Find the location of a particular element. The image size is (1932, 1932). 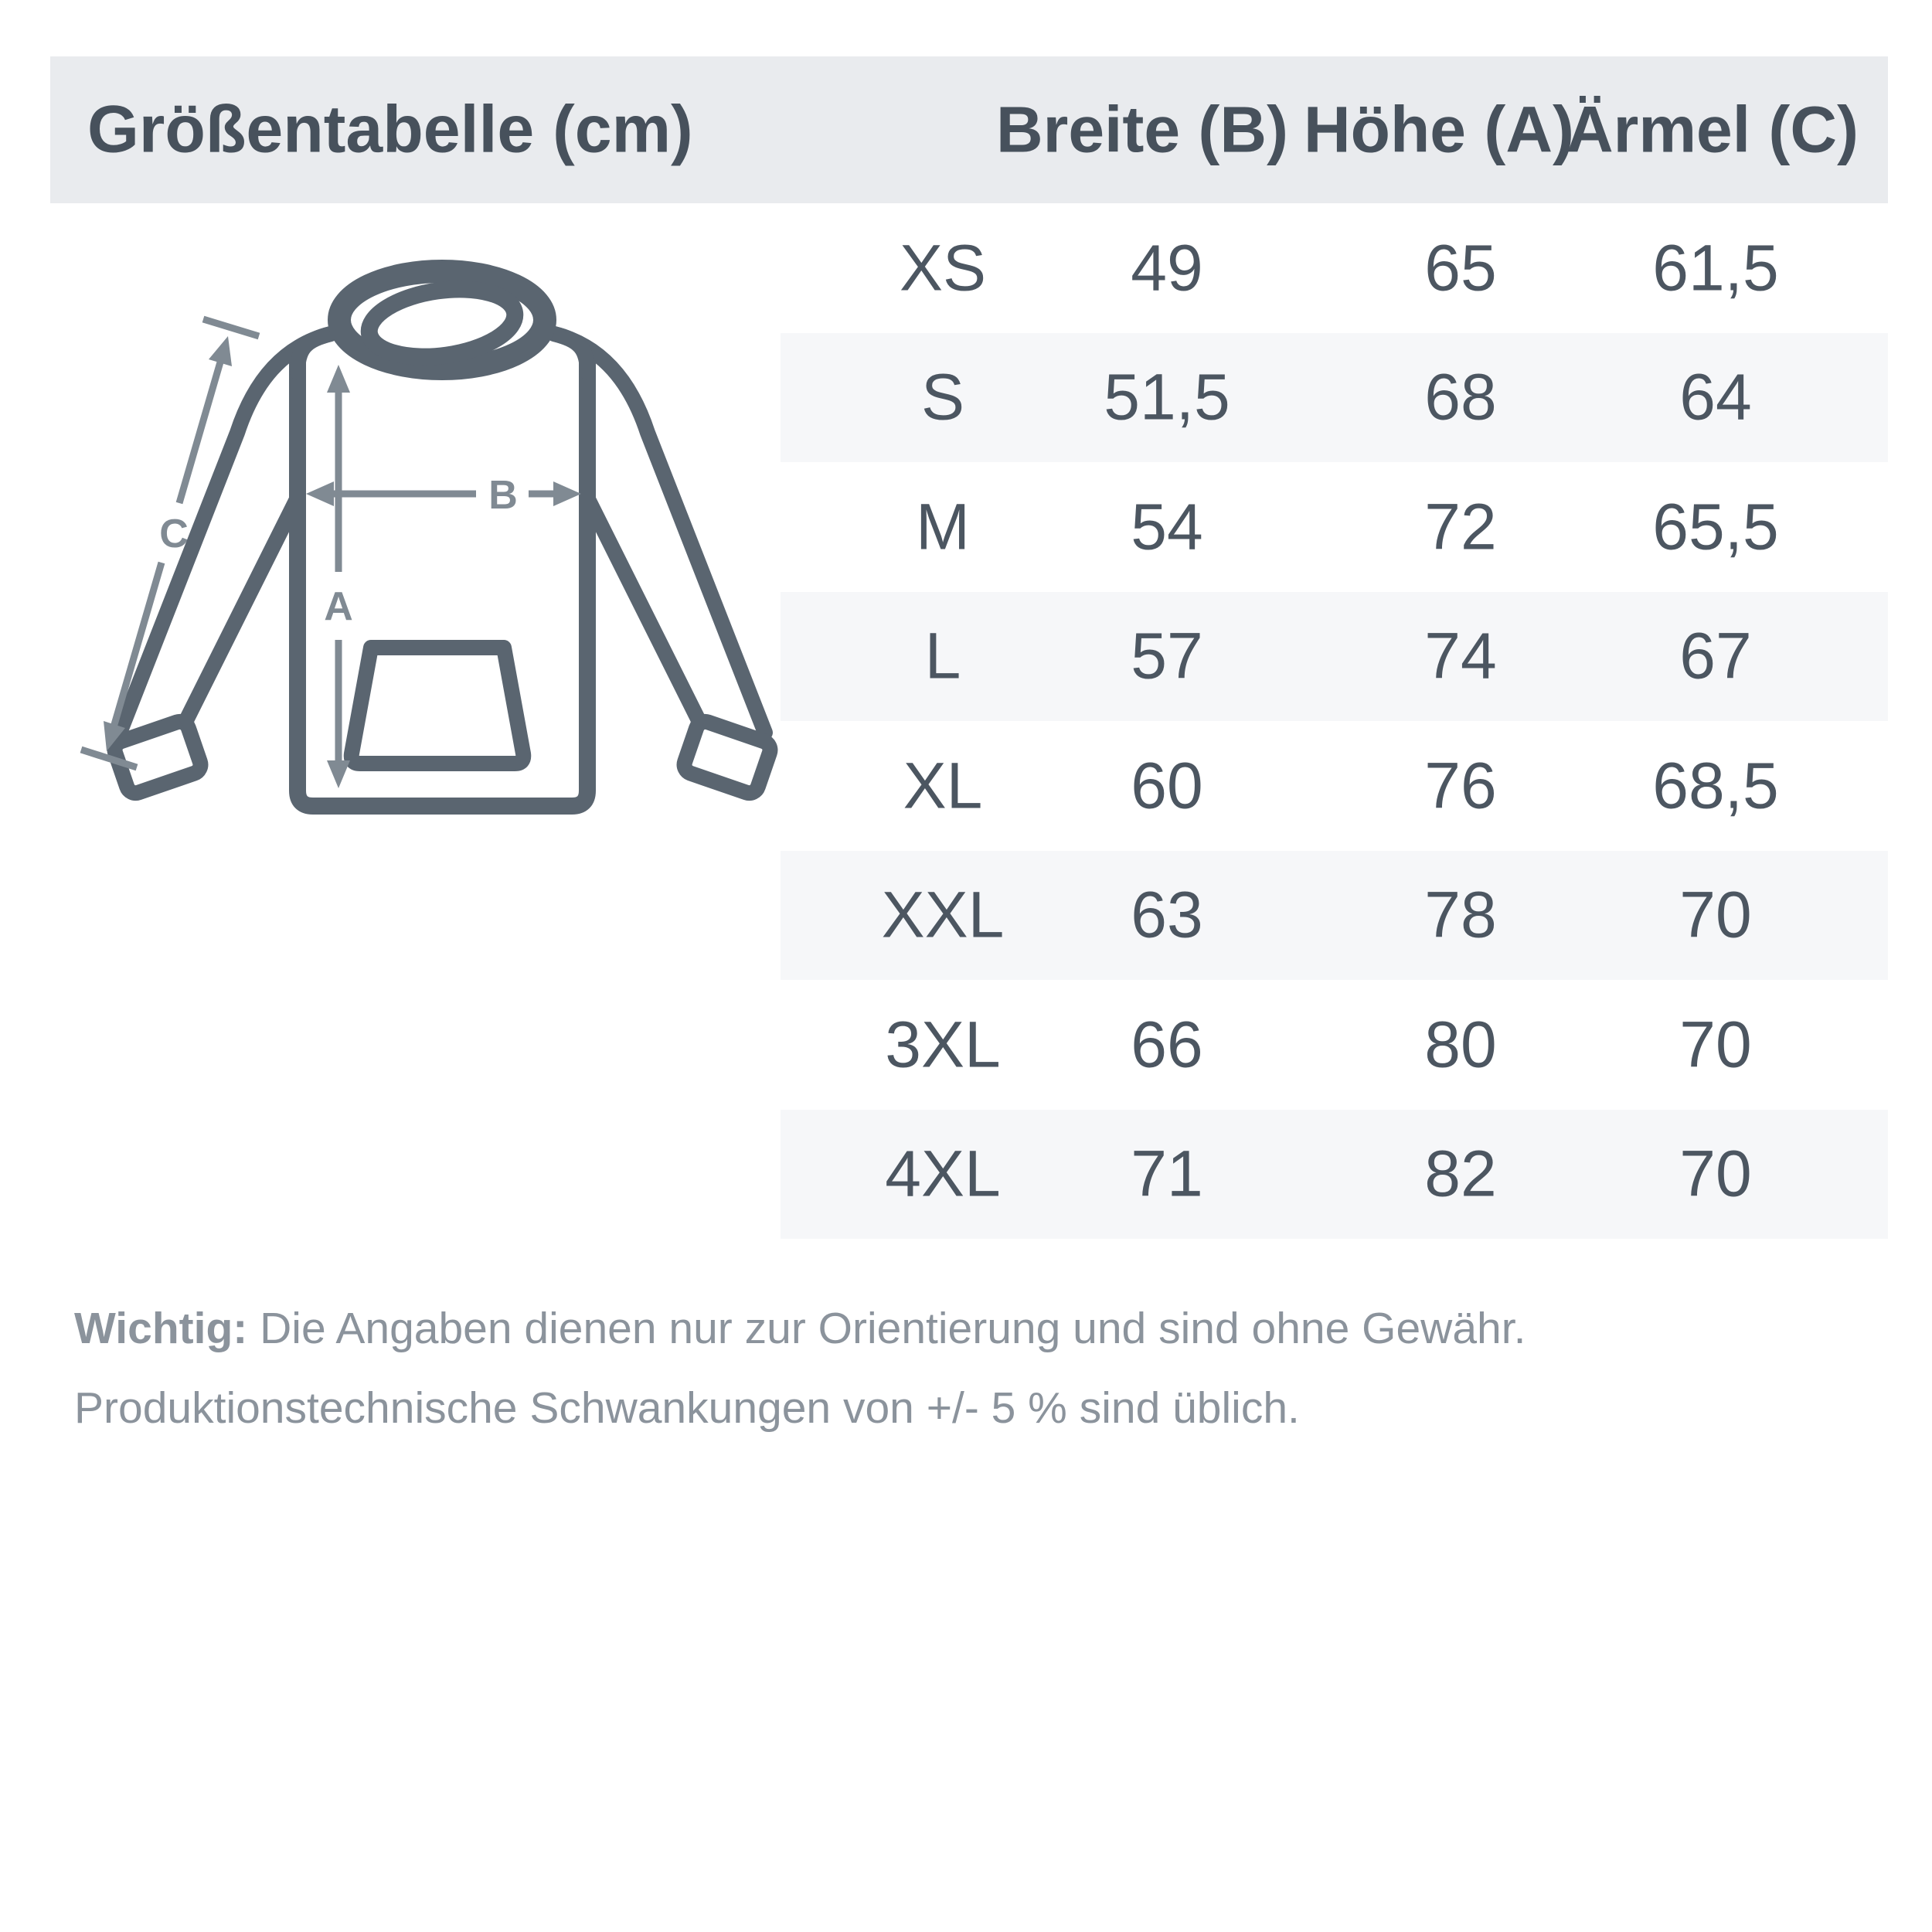

hoehe-value: 68 is located at coordinates (1461, 397).